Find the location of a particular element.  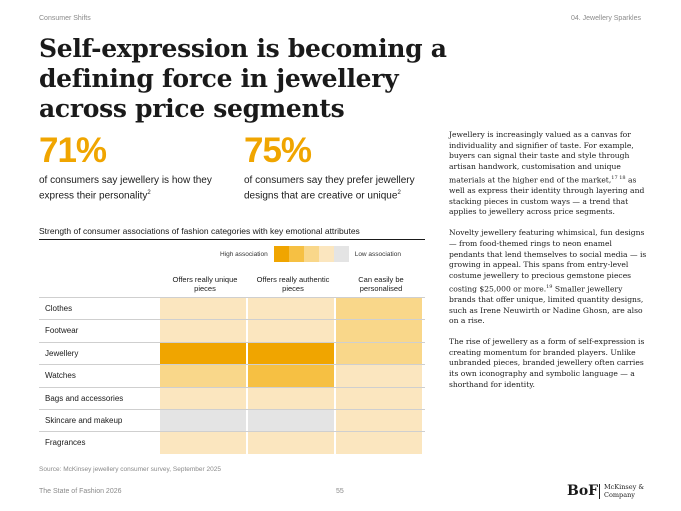

heatmap-row: Skincare and makeup is located at coordinates (232, 420).